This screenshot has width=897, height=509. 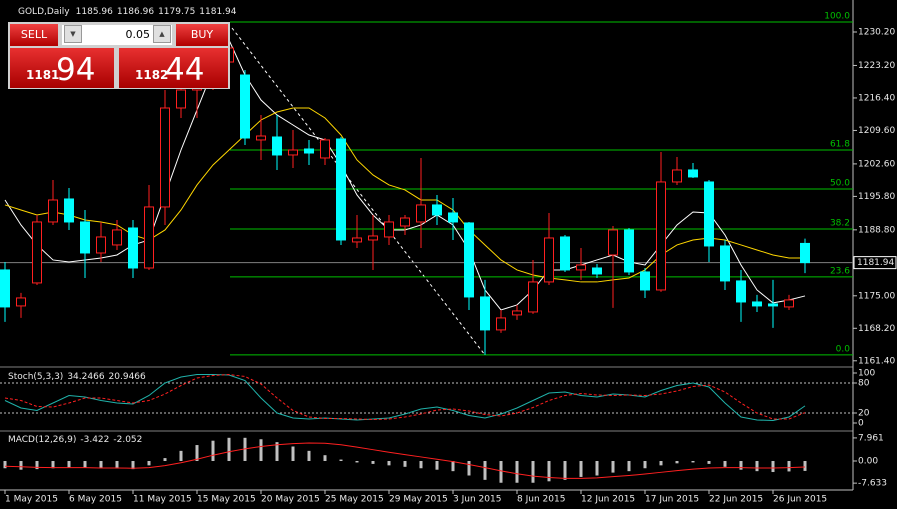 What do you see at coordinates (876, 197) in the screenshot?
I see `y-tick-label: 1195.80` at bounding box center [876, 197].